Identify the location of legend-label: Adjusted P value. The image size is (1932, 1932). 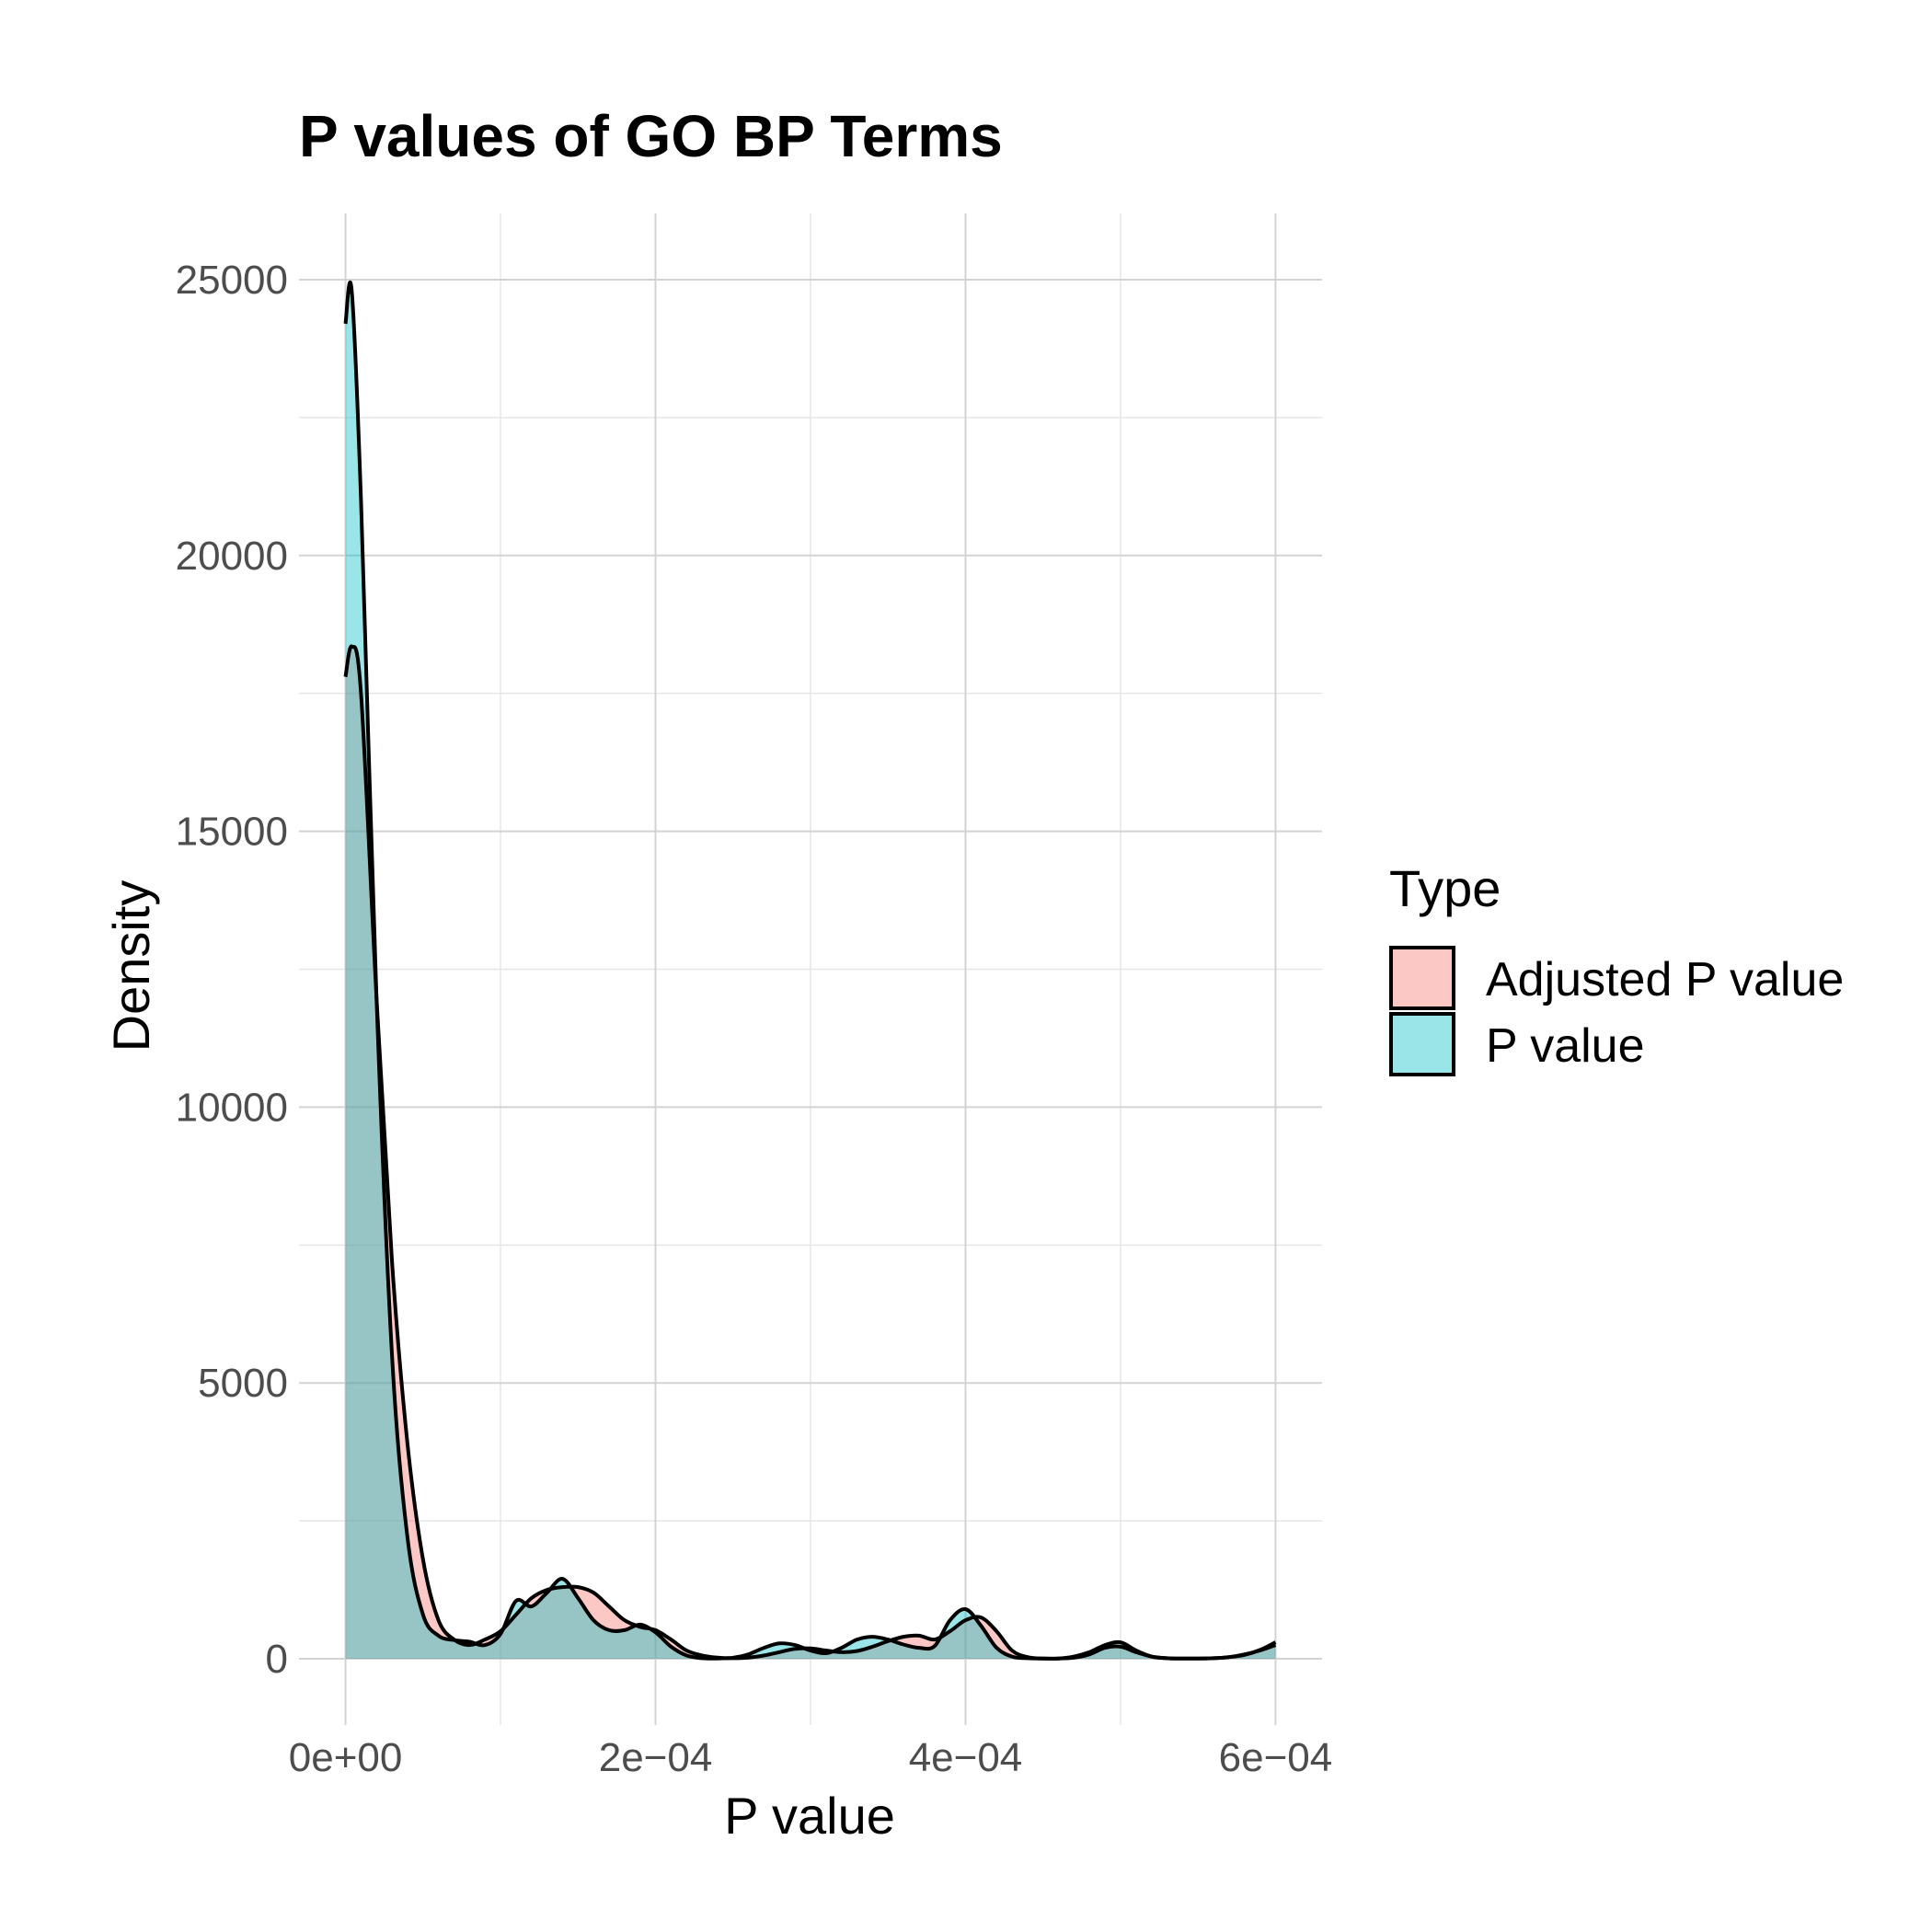
(1665, 979).